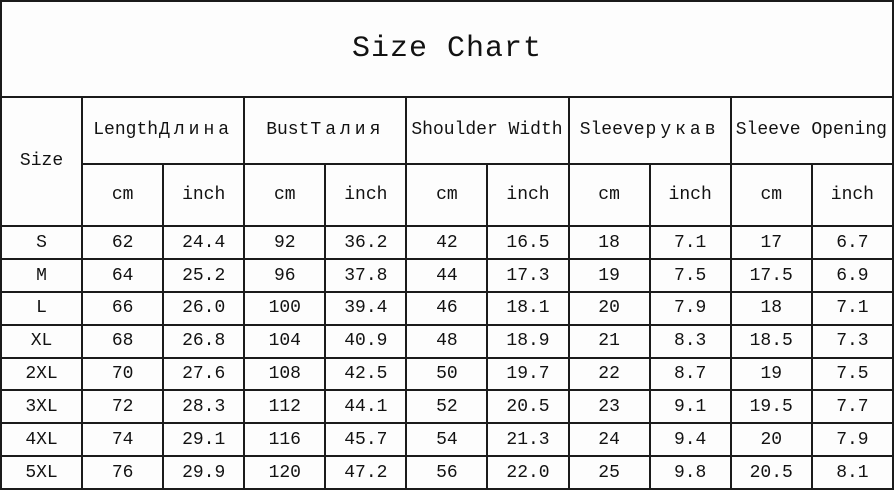 The image size is (894, 490). Describe the element at coordinates (528, 440) in the screenshot. I see `value-cell: 21.3` at that location.